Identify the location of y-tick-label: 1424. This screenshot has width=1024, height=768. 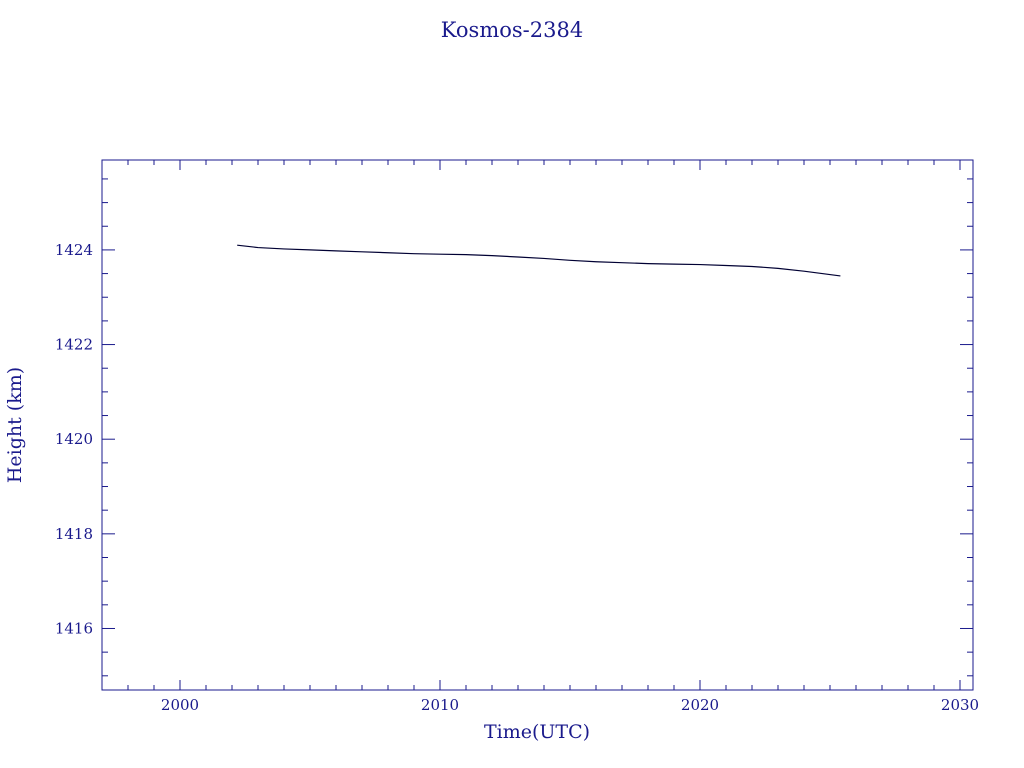
(74, 250).